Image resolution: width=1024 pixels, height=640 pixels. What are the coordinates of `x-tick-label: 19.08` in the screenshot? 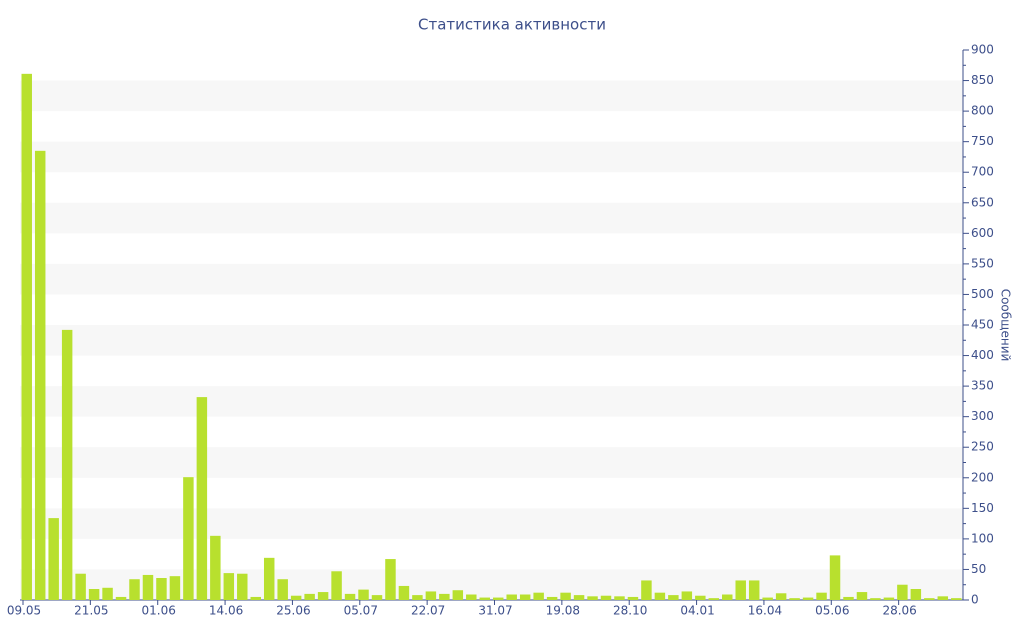 It's located at (563, 611).